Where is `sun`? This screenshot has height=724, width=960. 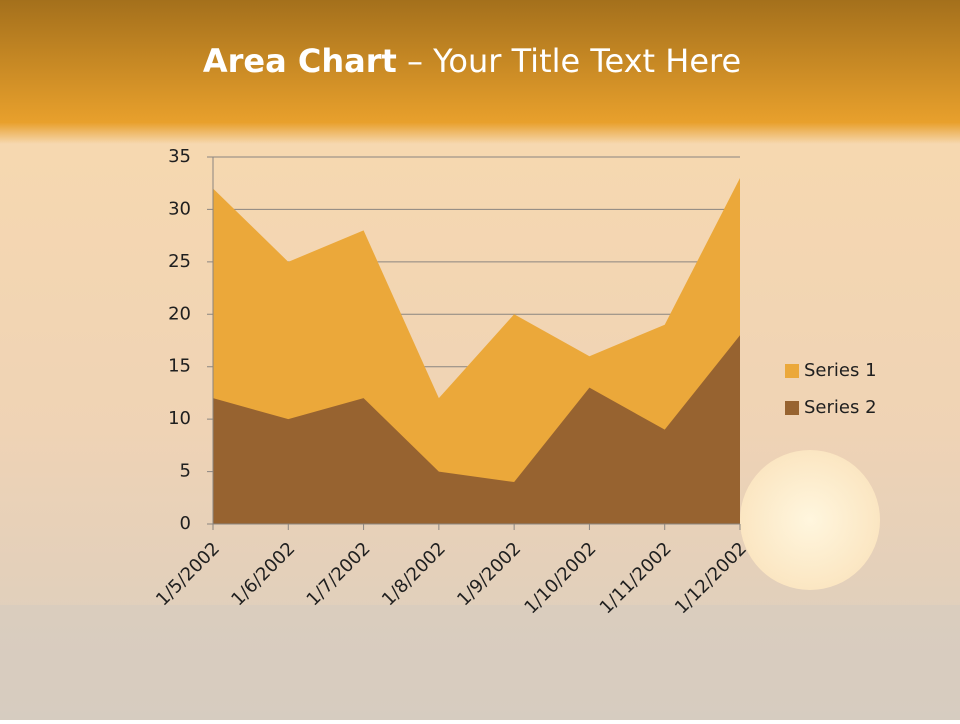
sun is located at coordinates (810, 520).